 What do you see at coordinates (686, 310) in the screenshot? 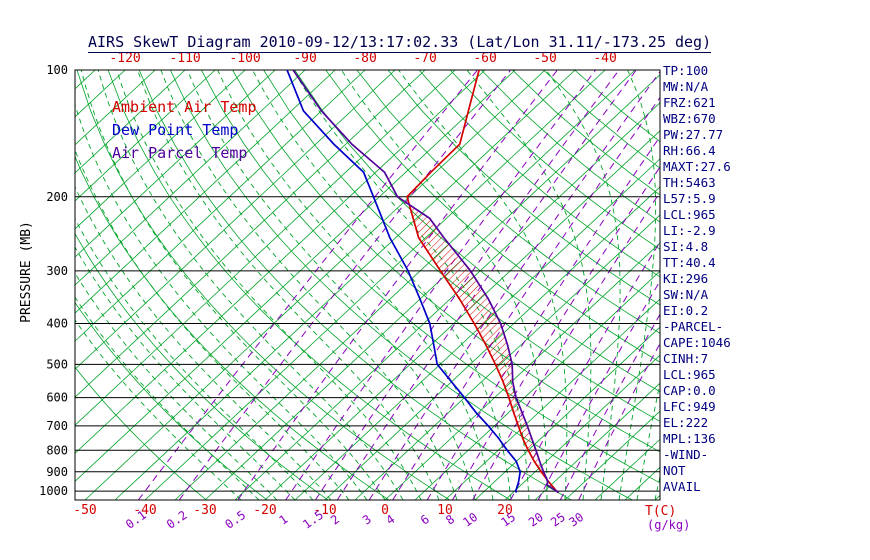
I see `stats-line: EI:0.2` at bounding box center [686, 310].